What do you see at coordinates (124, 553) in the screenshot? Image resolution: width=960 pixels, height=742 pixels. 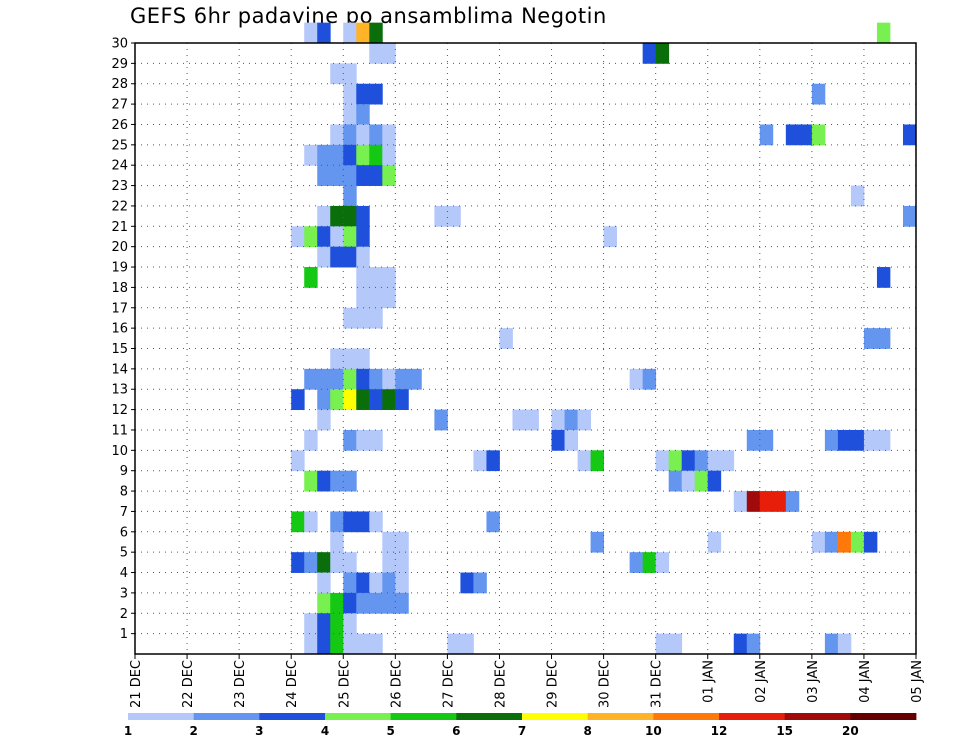 I see `y-tick-label: 5` at bounding box center [124, 553].